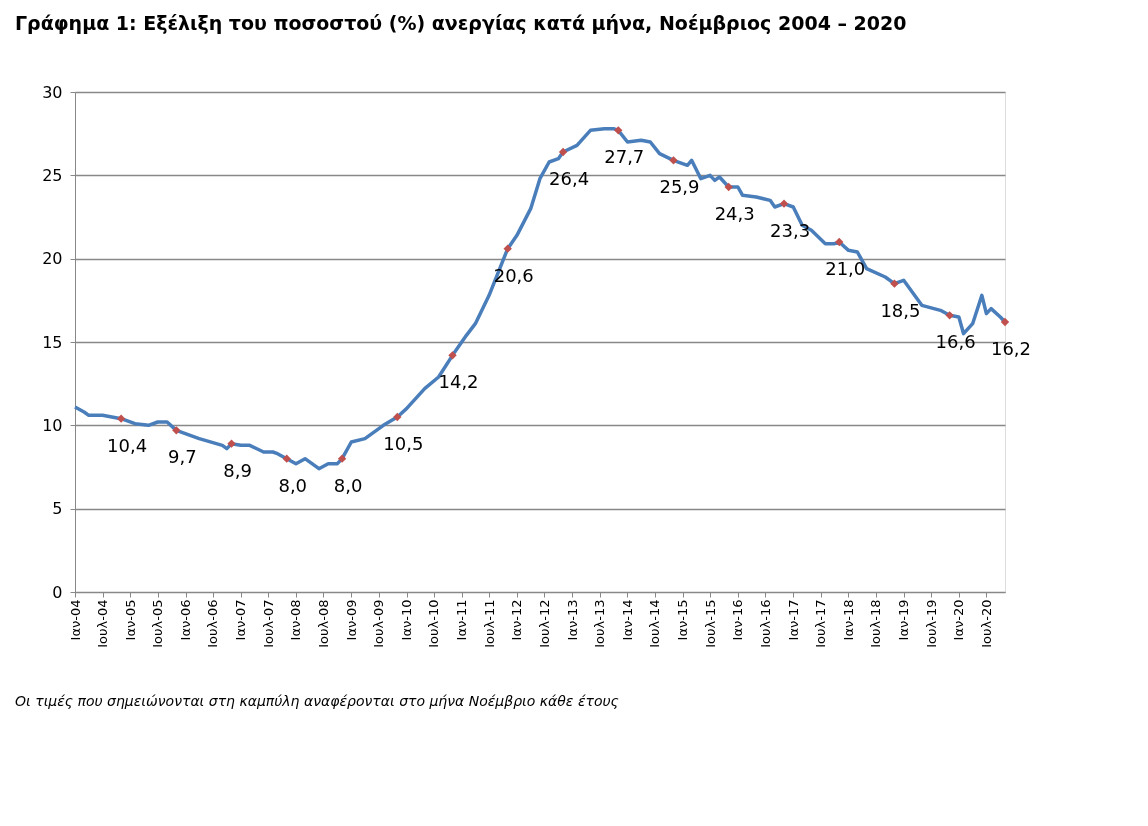 Image resolution: width=1148 pixels, height=826 pixels. What do you see at coordinates (1011, 348) in the screenshot?
I see `data-label: 16,2` at bounding box center [1011, 348].